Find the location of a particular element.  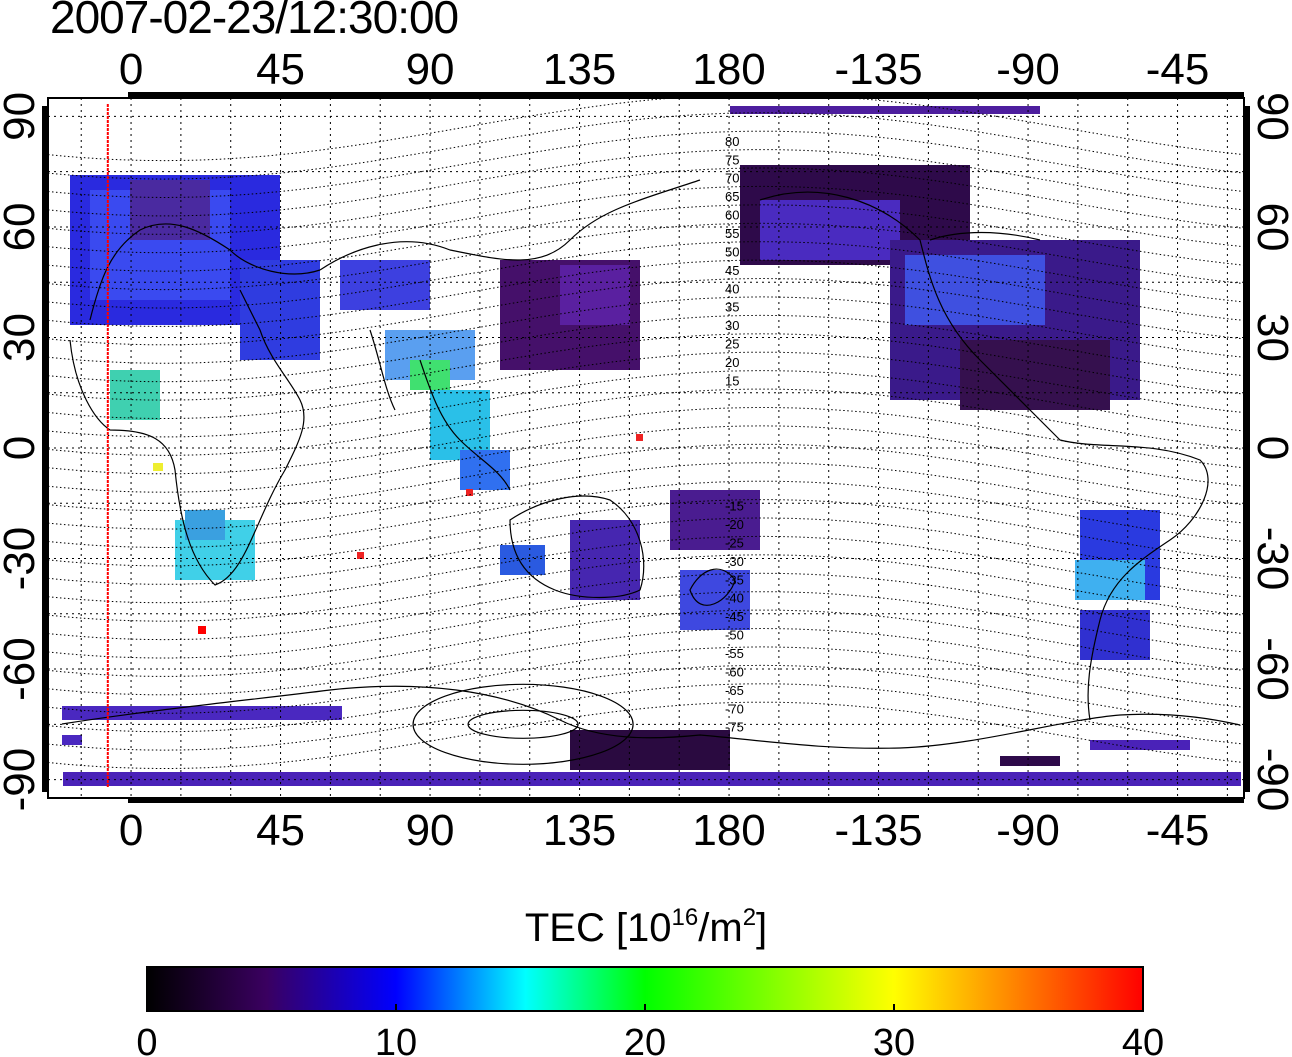

contour-label: 50 is located at coordinates (732, 251).